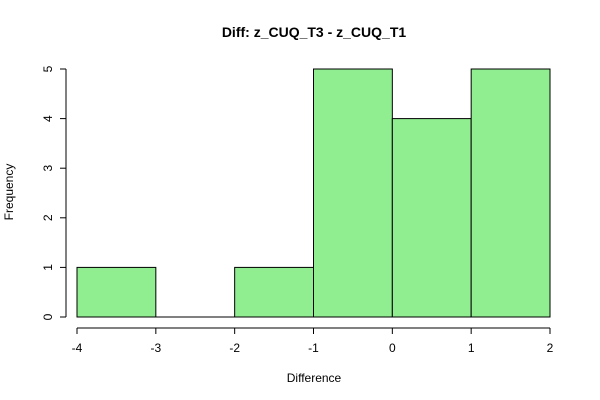  I want to click on x-tick-label: -4, so click(77, 348).